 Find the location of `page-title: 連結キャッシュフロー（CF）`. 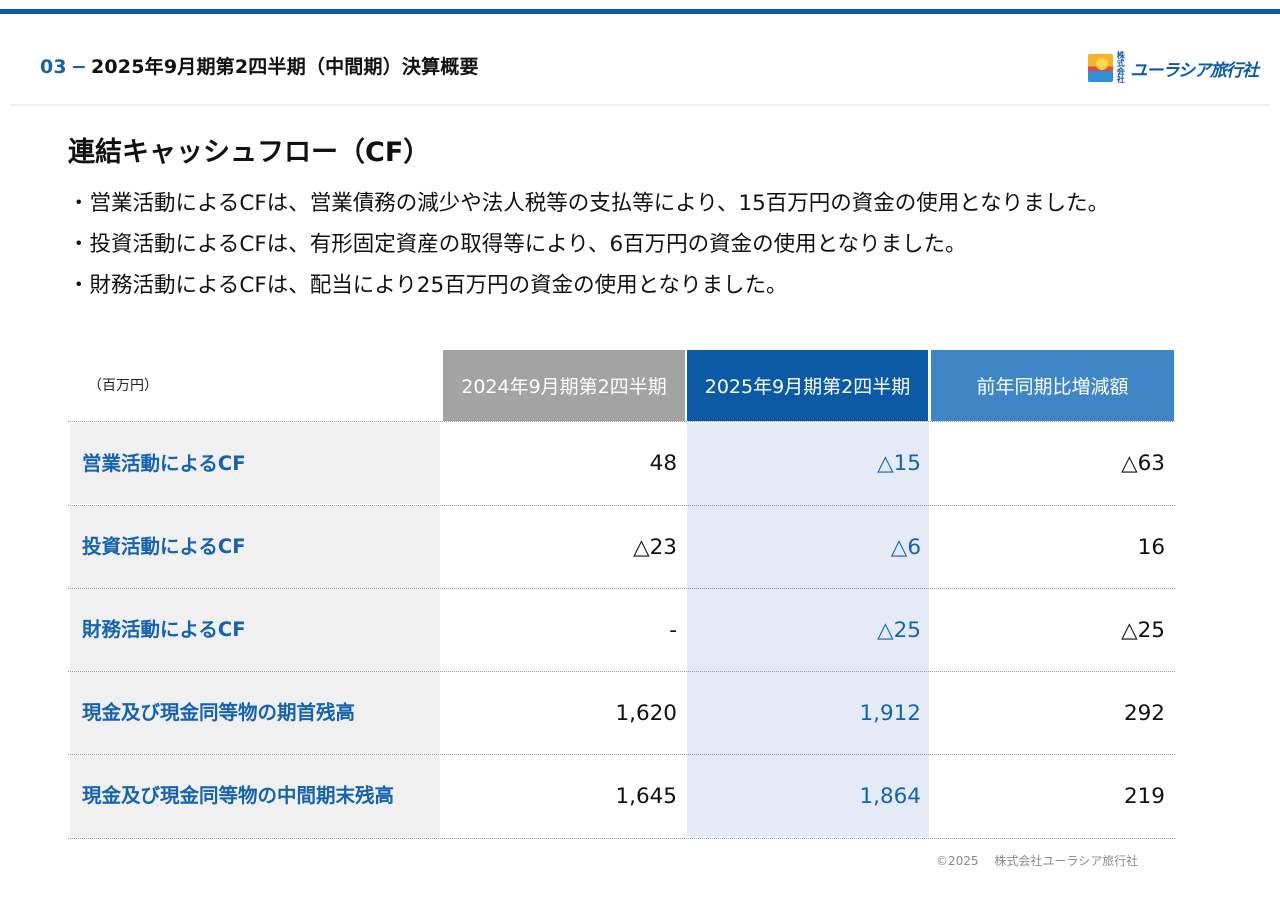

page-title: 連結キャッシュフロー（CF） is located at coordinates (249, 152).